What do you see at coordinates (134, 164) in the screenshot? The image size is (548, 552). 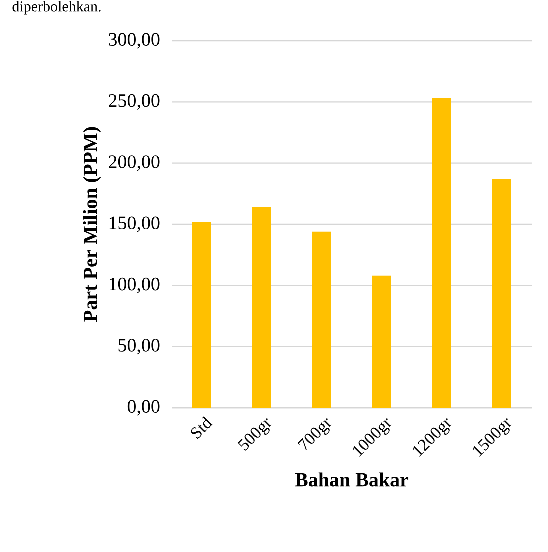 I see `y-tick-label: 200,00` at bounding box center [134, 164].